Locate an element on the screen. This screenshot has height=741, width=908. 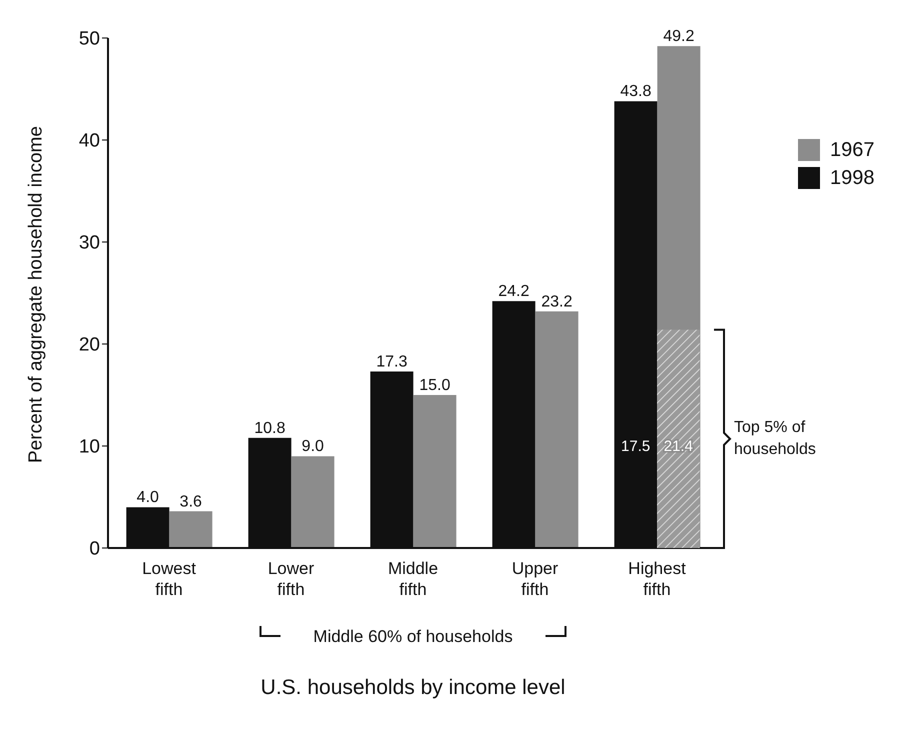
y-tick-label: 50 is located at coordinates (89, 39).